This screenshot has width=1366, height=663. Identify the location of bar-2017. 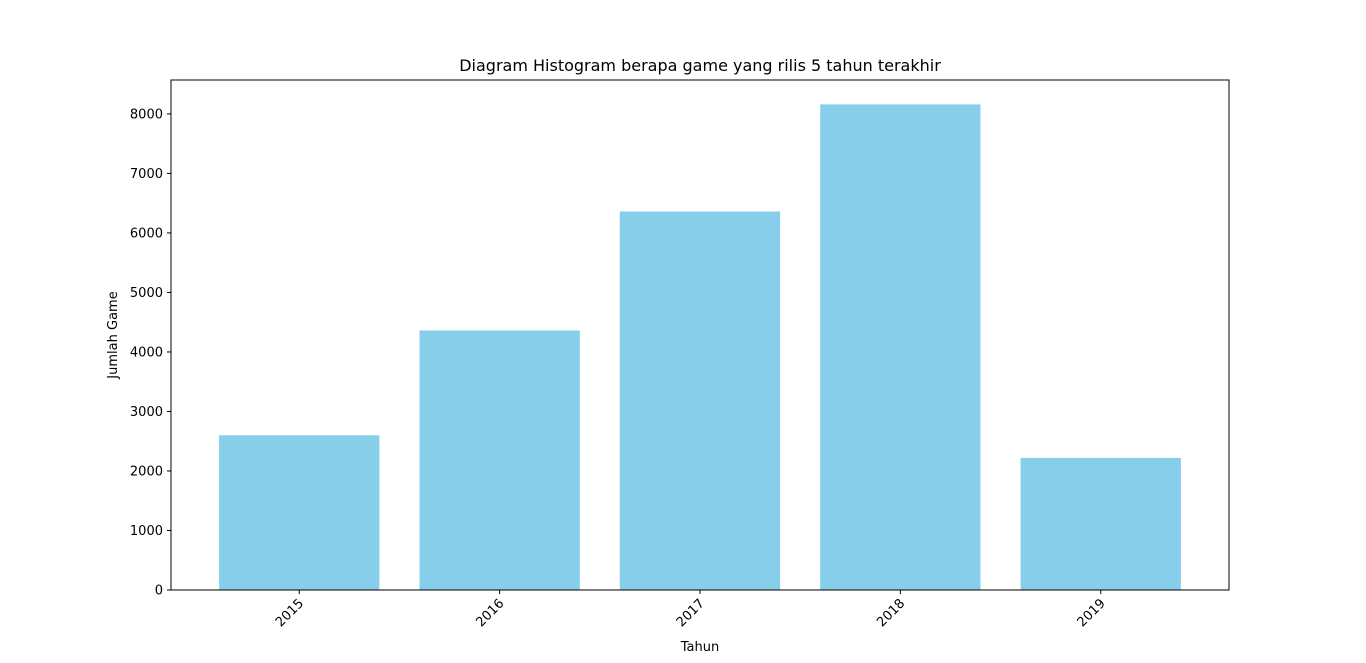
(700, 400).